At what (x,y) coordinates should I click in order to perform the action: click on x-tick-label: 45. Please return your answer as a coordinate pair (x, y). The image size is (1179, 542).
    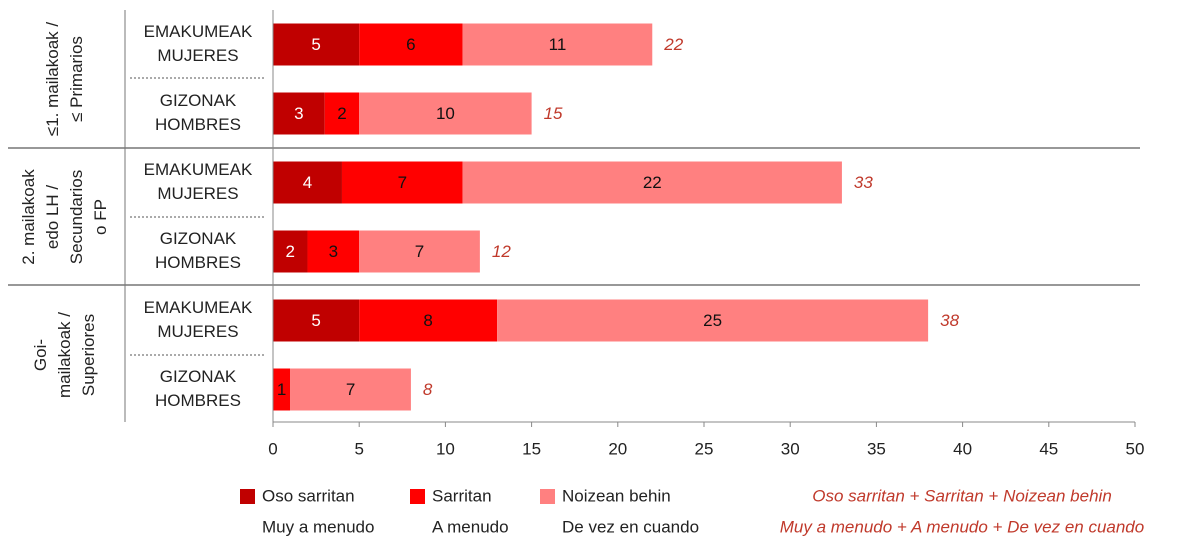
    Looking at the image, I should click on (1048, 448).